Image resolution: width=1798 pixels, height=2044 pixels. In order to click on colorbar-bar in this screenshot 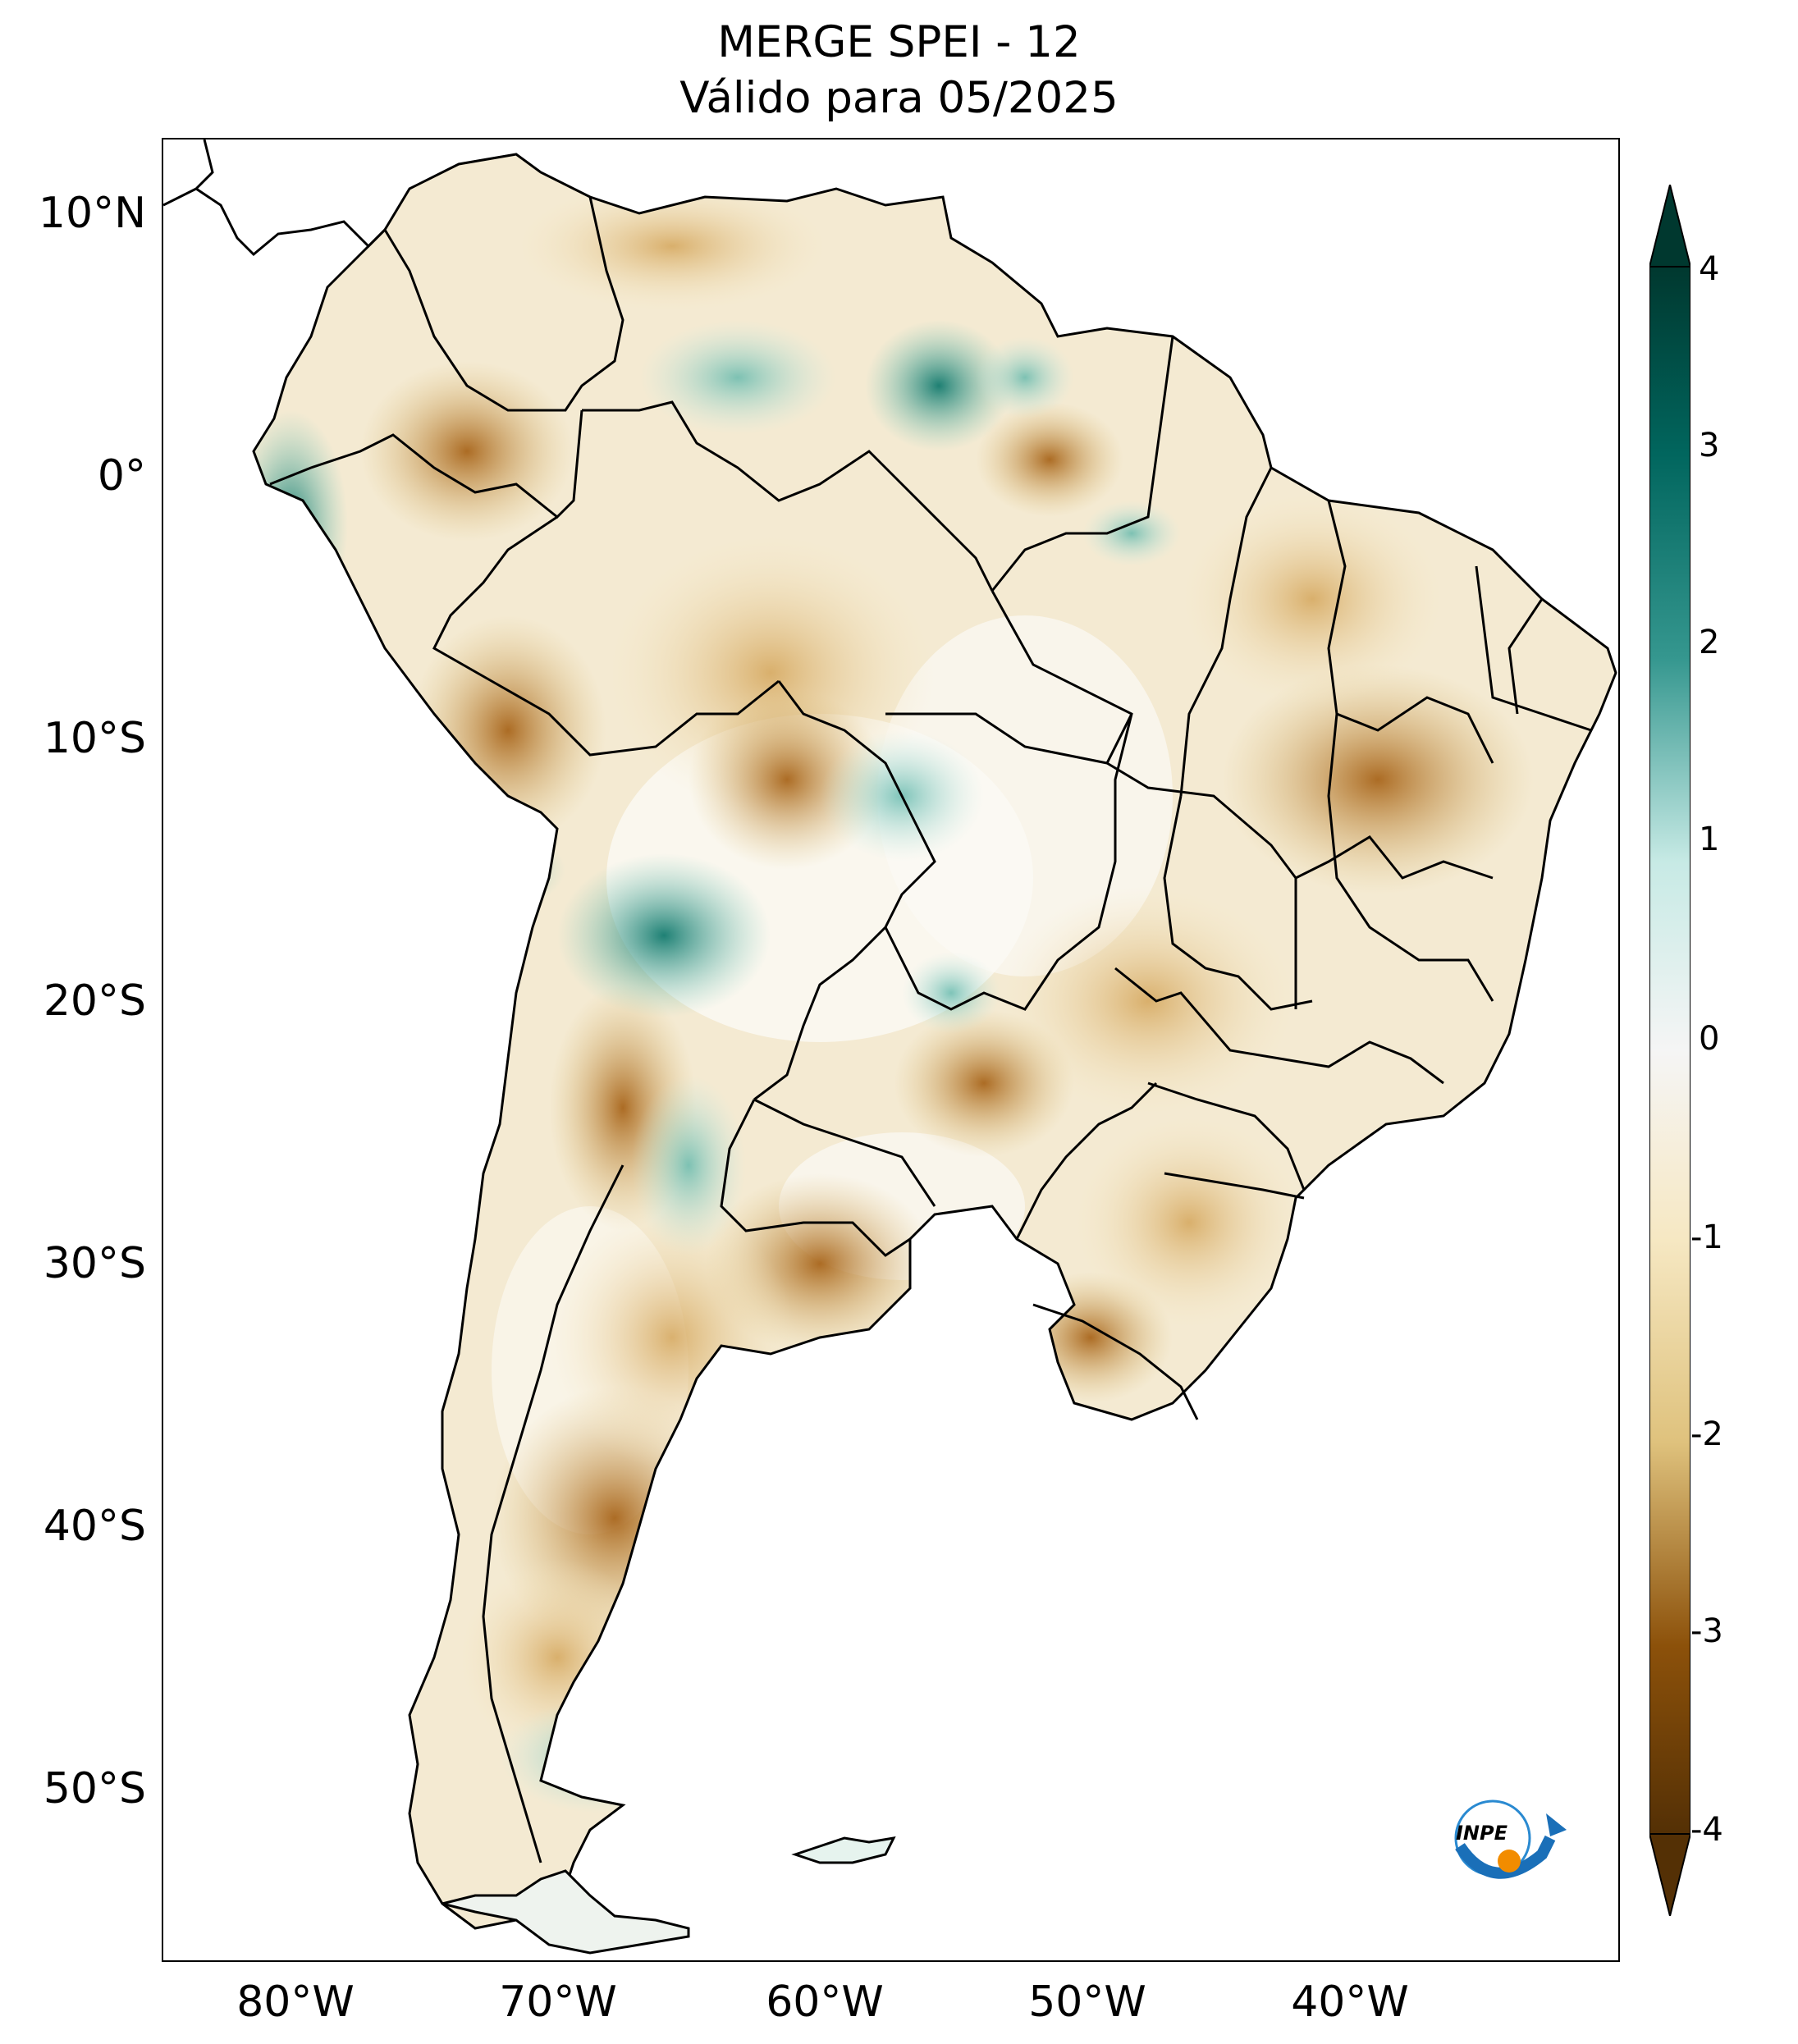, I will do `click(1669, 1050)`.